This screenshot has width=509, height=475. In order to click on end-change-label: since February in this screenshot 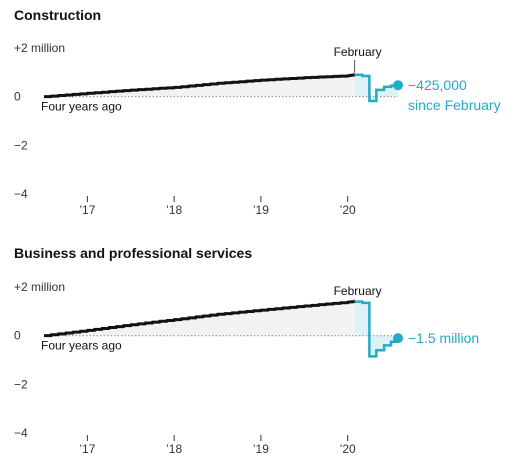, I will do `click(454, 105)`.